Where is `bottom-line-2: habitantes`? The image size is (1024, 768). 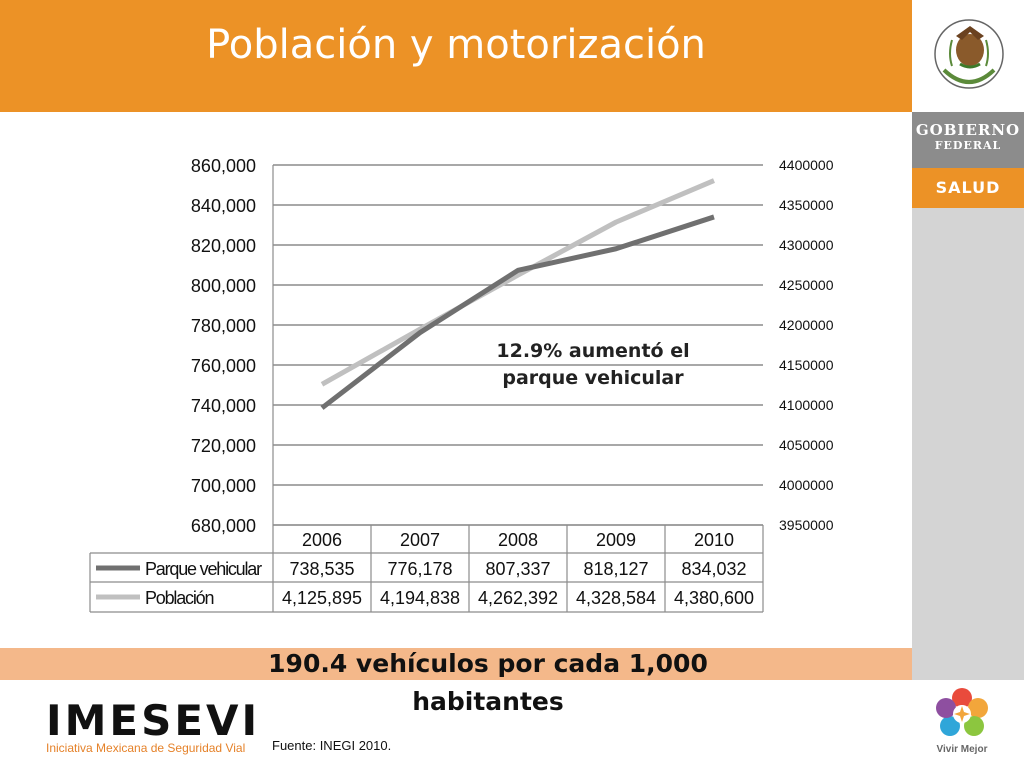
bottom-line-2: habitantes is located at coordinates (488, 701).